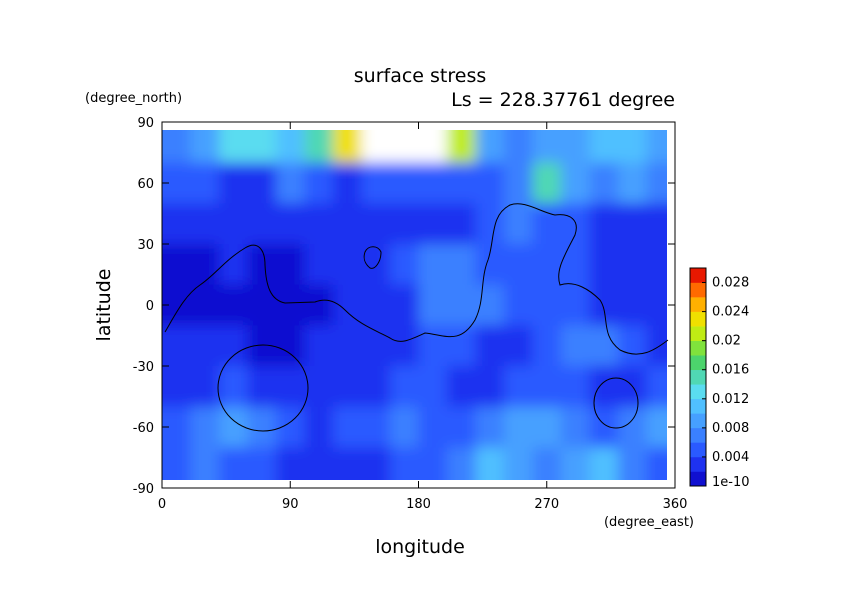 The width and height of the screenshot is (842, 599). I want to click on y-tick-label: -60, so click(143, 428).